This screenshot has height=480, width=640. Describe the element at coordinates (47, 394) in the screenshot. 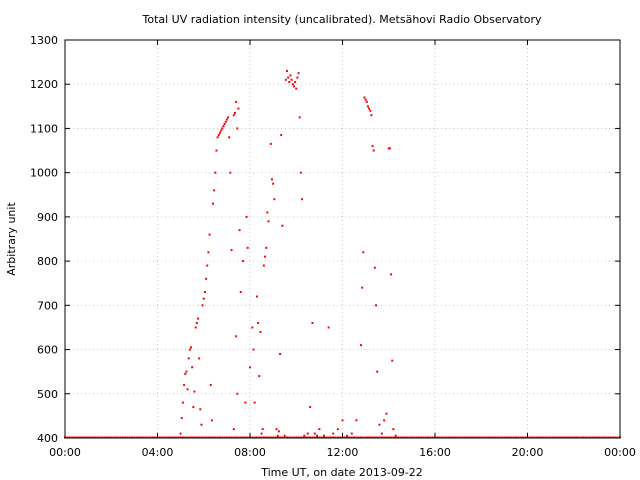

I see `y-tick-label: 500` at that location.